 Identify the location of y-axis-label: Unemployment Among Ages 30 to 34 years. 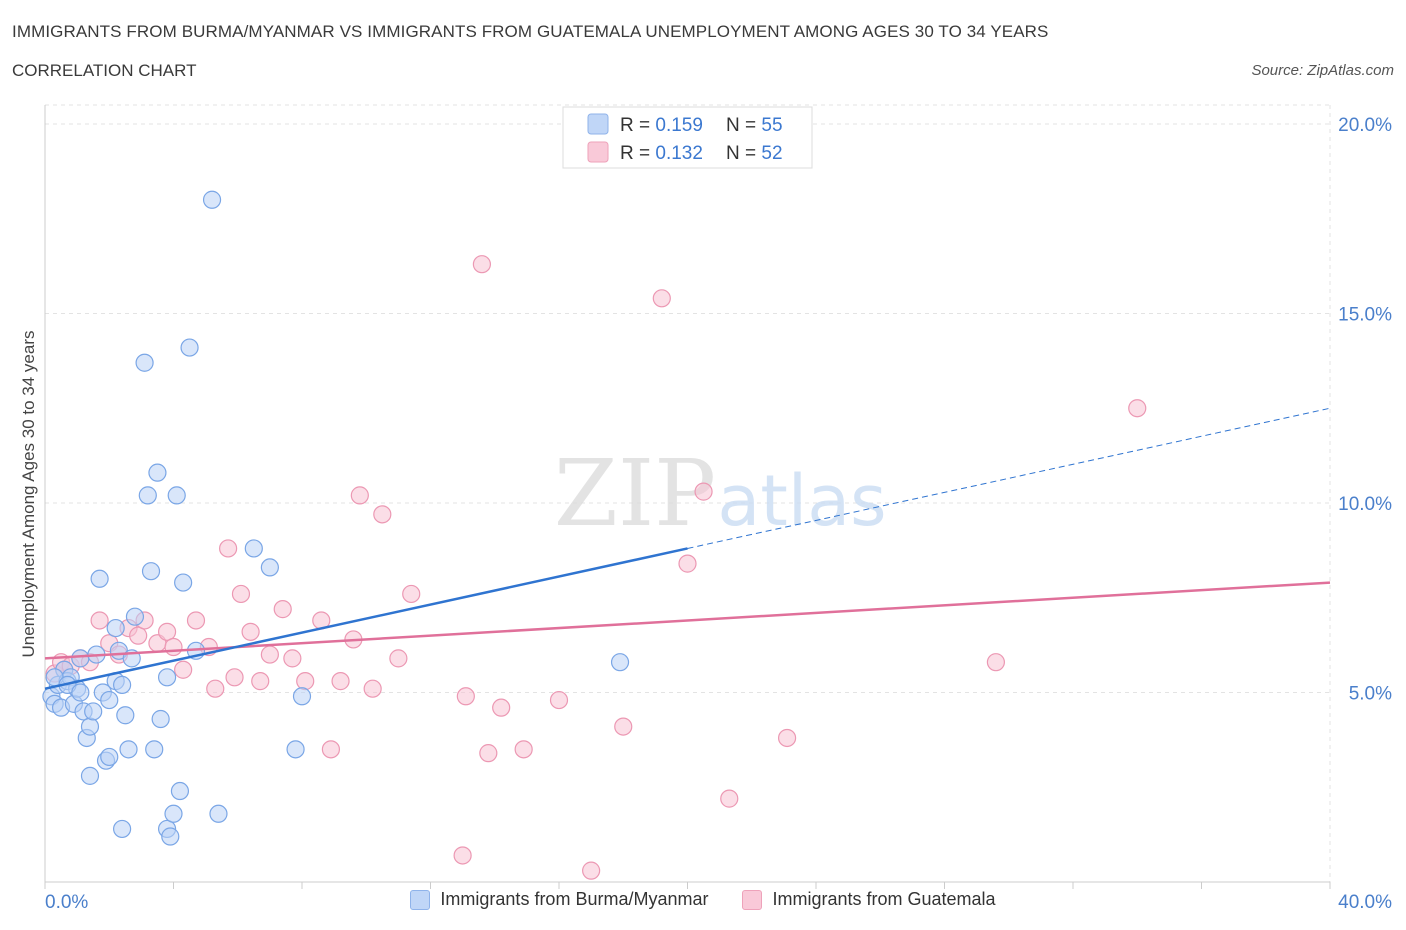
(28, 494).